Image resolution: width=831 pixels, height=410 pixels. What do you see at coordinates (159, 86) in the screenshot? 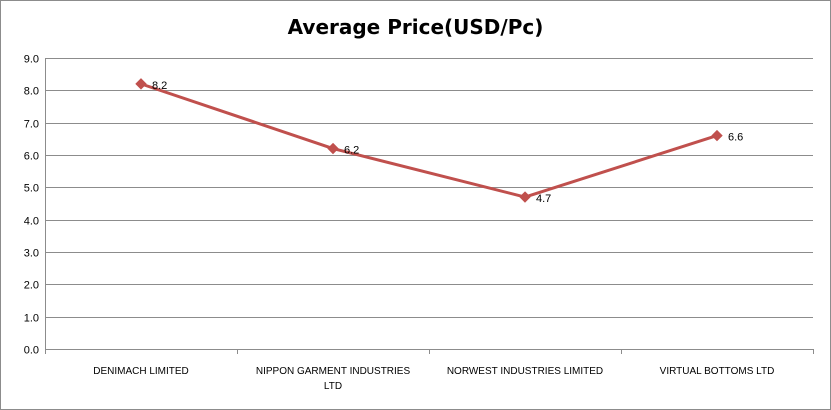
I see `data-label: 8.2` at bounding box center [159, 86].